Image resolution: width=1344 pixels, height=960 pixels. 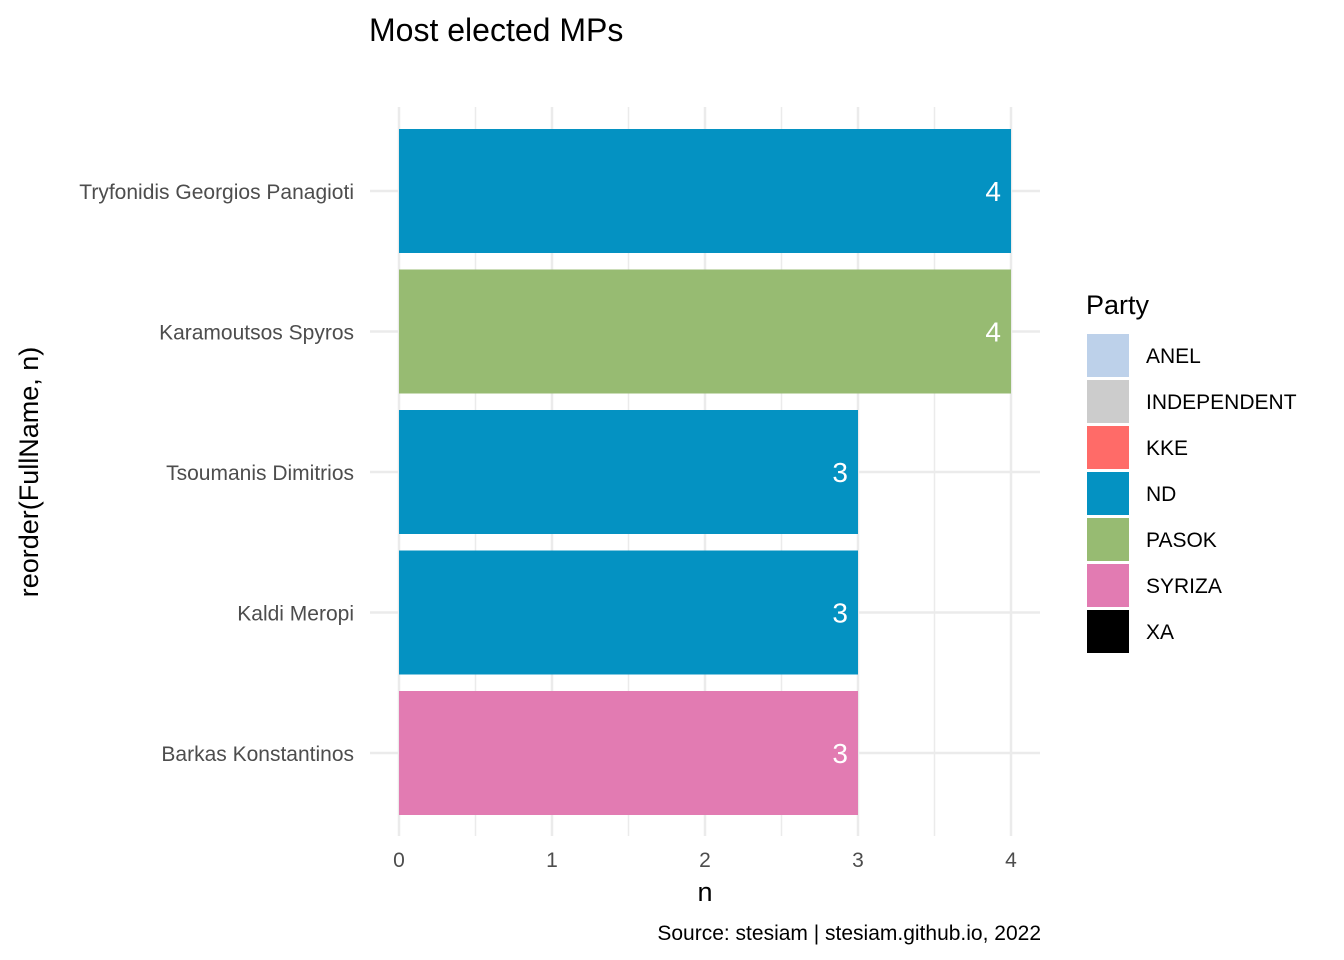 What do you see at coordinates (1161, 494) in the screenshot?
I see `legend-label: ND` at bounding box center [1161, 494].